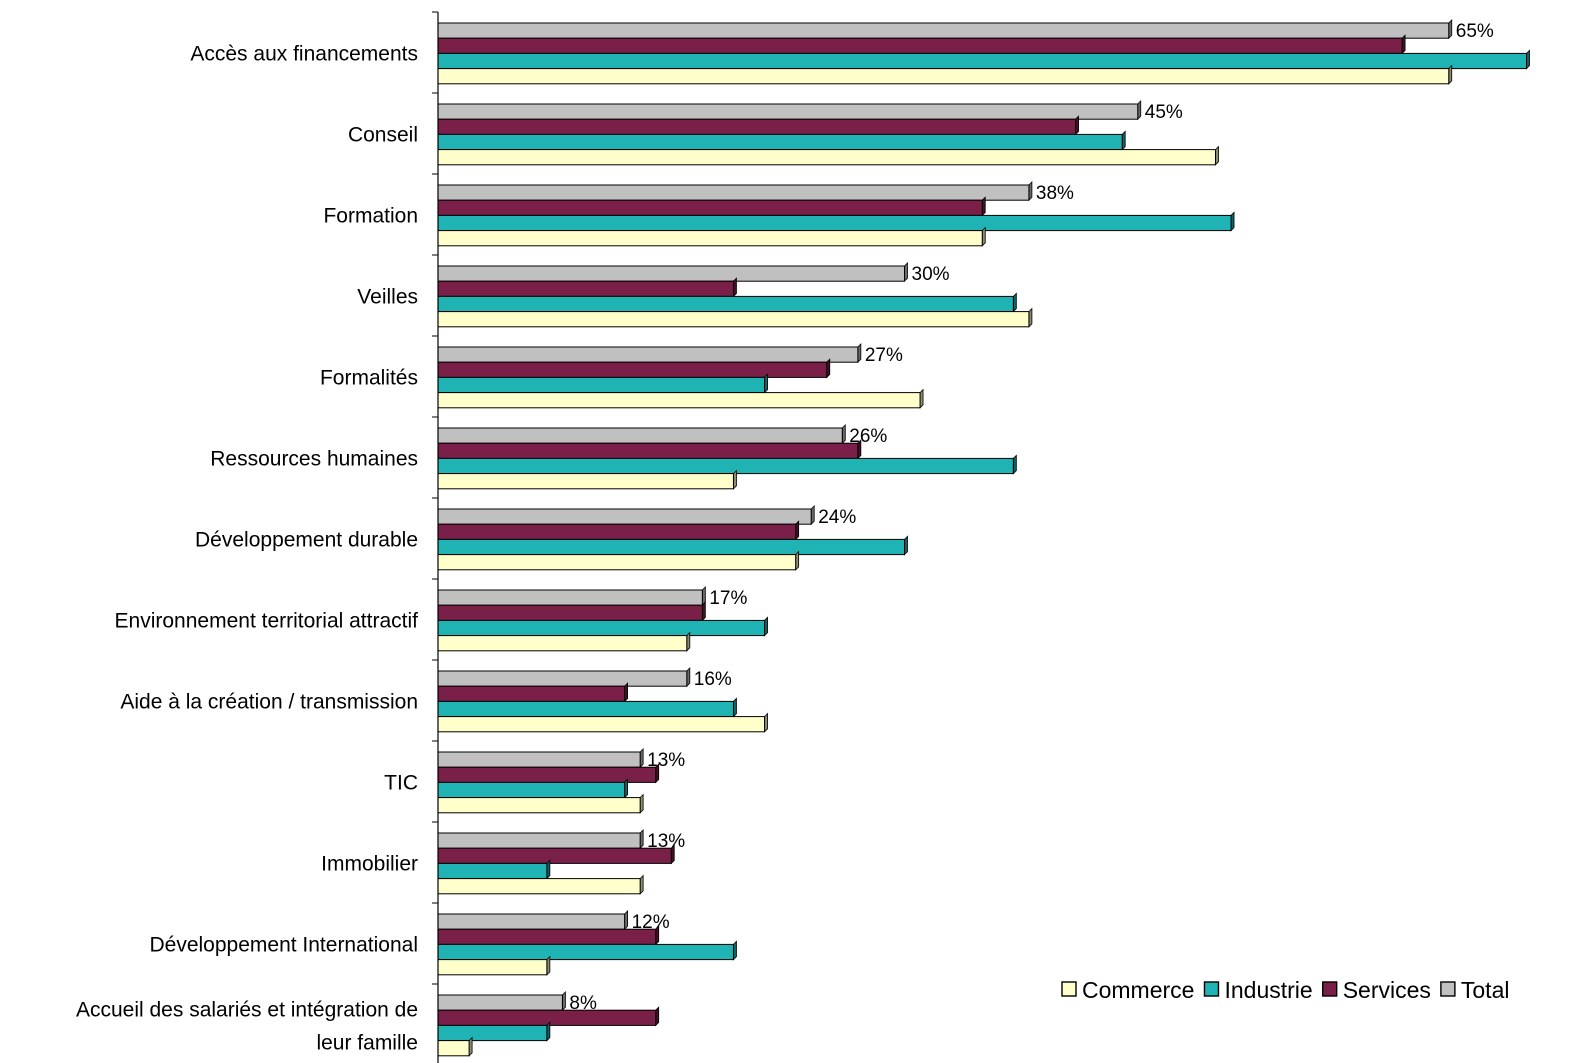 The height and width of the screenshot is (1063, 1569). I want to click on legend-item-industrie: Industrie, so click(1258, 990).